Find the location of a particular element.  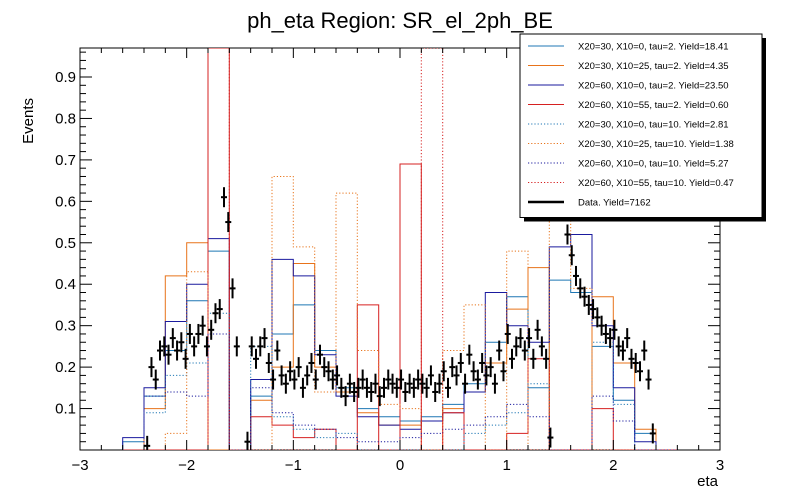

y-axis-label: Events is located at coordinates (28, 121).